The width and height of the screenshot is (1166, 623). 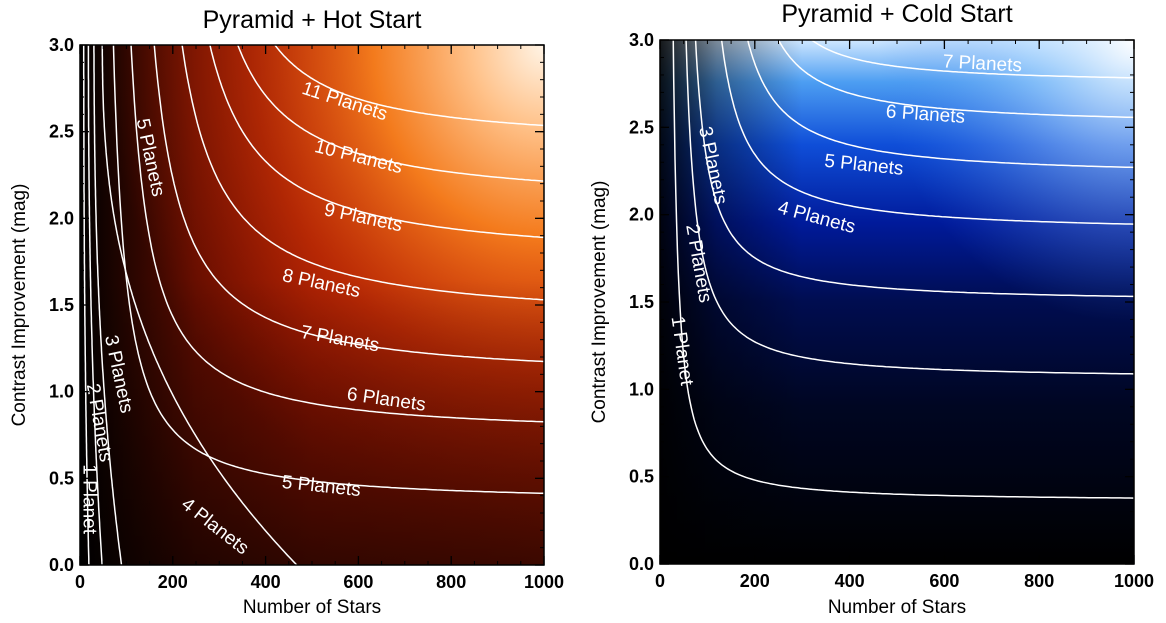 What do you see at coordinates (982, 63) in the screenshot?
I see `contour-label: 7 Planets` at bounding box center [982, 63].